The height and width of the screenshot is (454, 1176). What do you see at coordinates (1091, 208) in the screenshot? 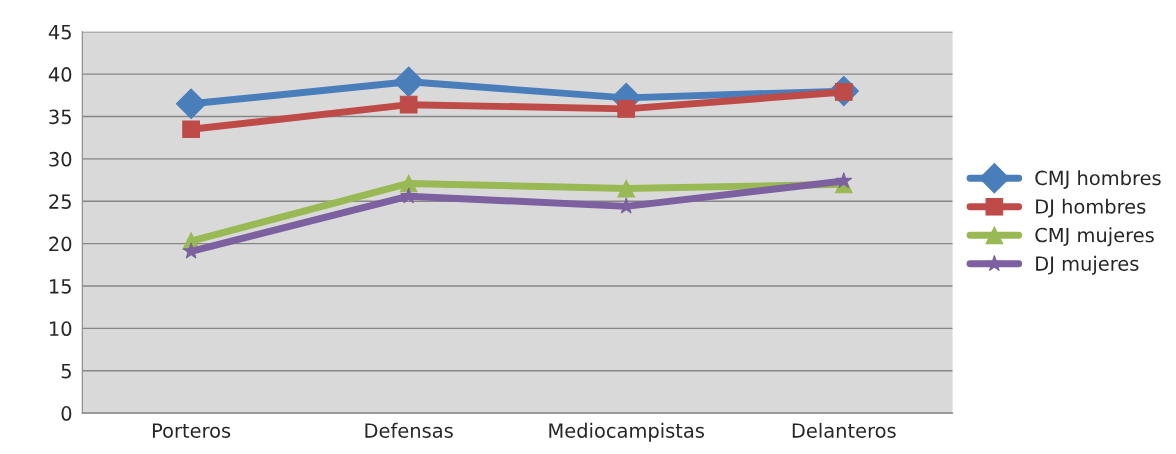
I see `legend-label: DJ hombres` at bounding box center [1091, 208].